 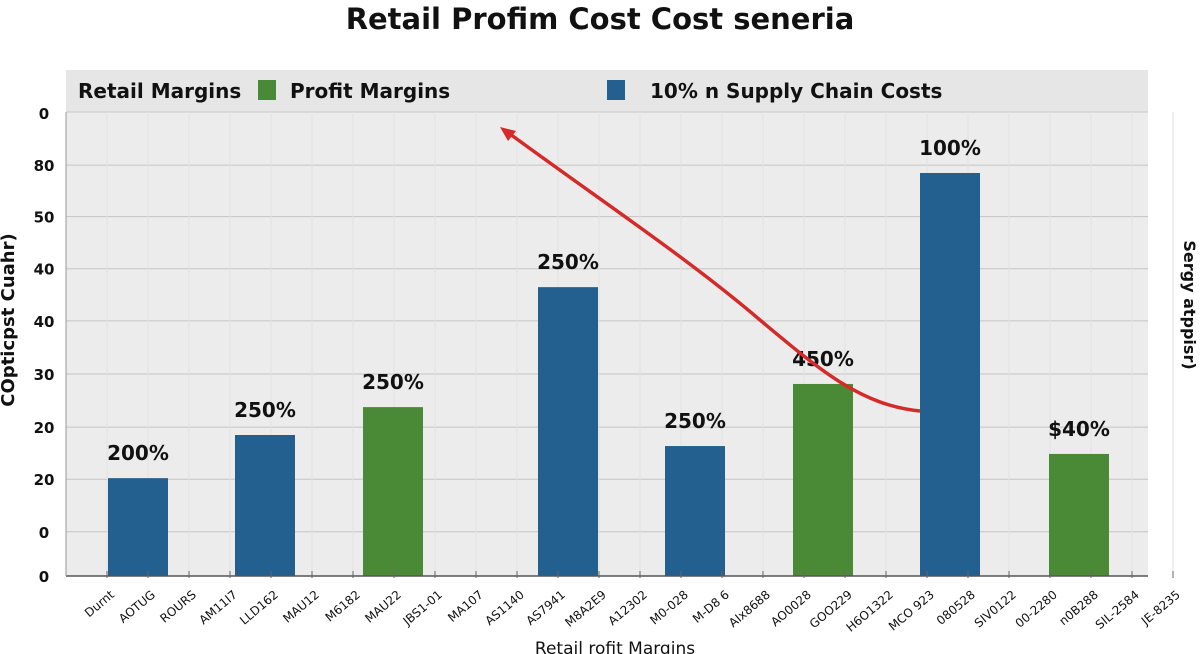 What do you see at coordinates (545, 608) in the screenshot?
I see `x-tick-label: AS7941` at bounding box center [545, 608].